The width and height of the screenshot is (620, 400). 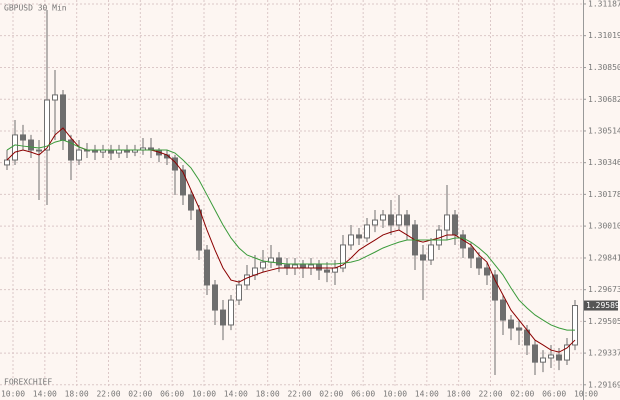 I want to click on y-tick-label: 1.29337, so click(x=604, y=353).